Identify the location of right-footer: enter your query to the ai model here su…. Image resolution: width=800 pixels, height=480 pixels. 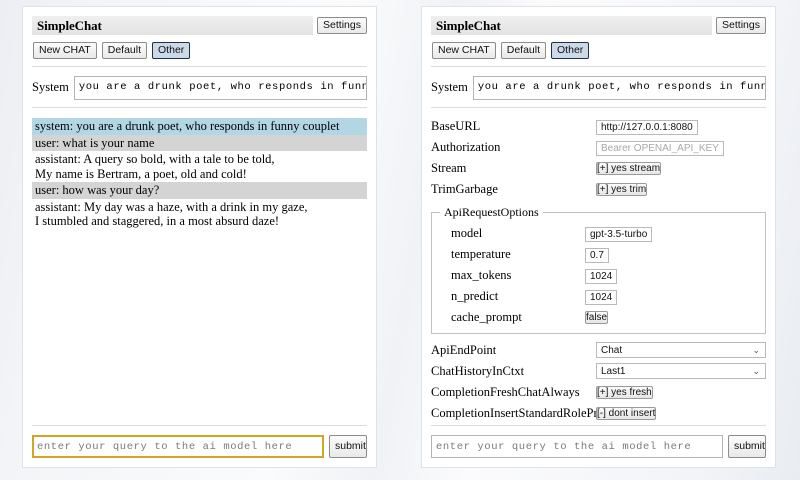
(598, 441).